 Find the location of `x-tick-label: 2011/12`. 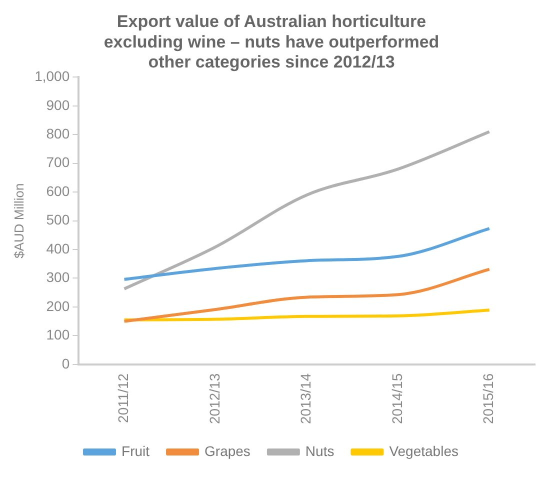

x-tick-label: 2011/12 is located at coordinates (123, 398).